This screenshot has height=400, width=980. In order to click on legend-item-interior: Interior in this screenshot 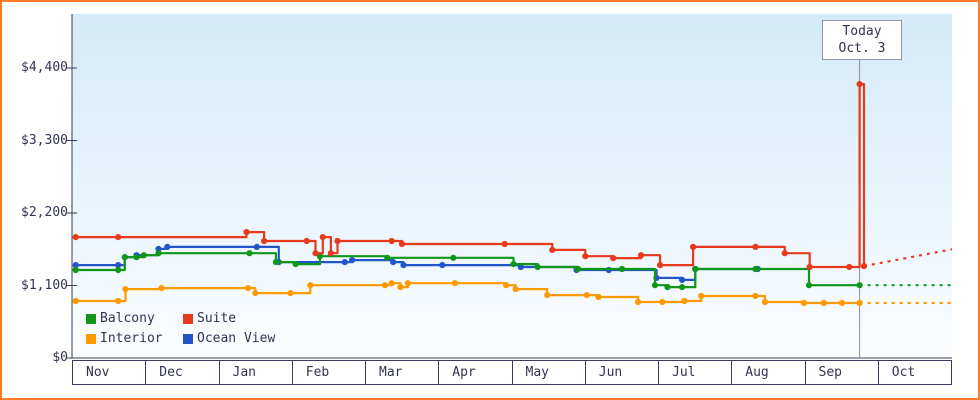, I will do `click(134, 338)`.